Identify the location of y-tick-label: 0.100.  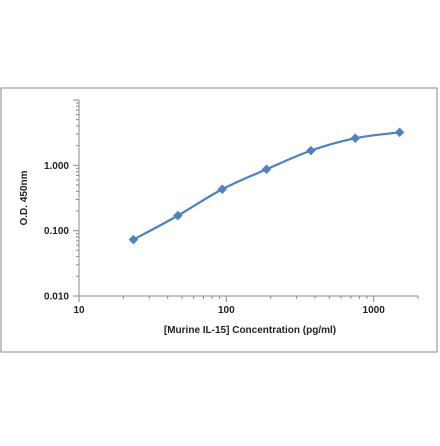
(56, 231).